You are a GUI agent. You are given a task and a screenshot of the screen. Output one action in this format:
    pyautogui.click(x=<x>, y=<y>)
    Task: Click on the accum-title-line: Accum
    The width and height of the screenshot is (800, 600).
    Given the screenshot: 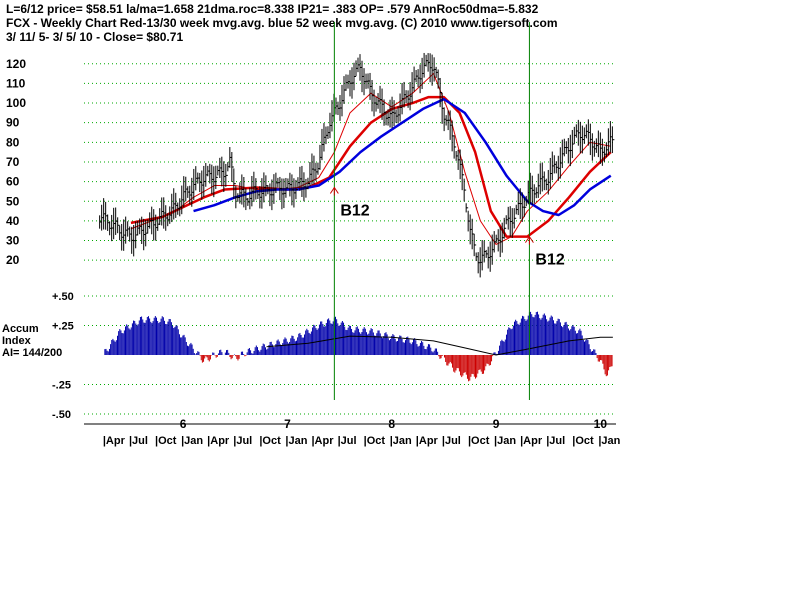 What is the action you would take?
    pyautogui.click(x=20, y=329)
    